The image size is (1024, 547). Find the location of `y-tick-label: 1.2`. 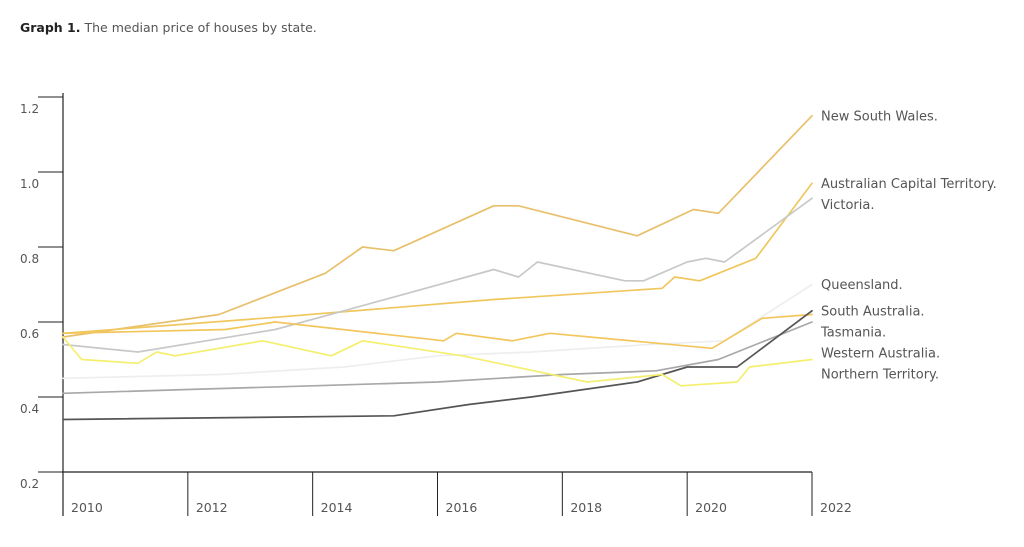

y-tick-label: 1.2 is located at coordinates (29, 109).